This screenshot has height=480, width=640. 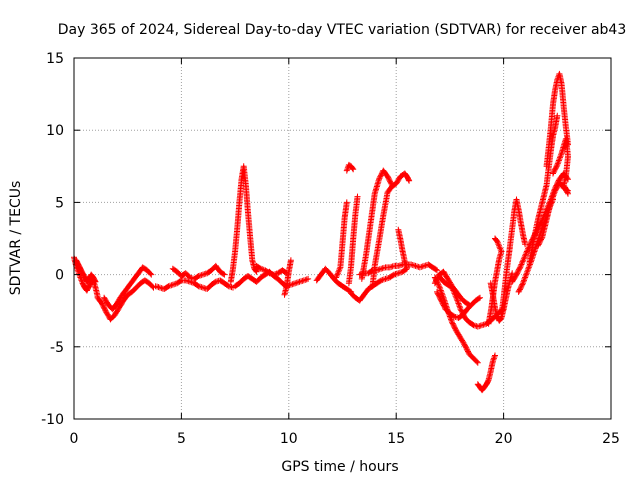 What do you see at coordinates (181, 439) in the screenshot?
I see `x-tick-label: 5` at bounding box center [181, 439].